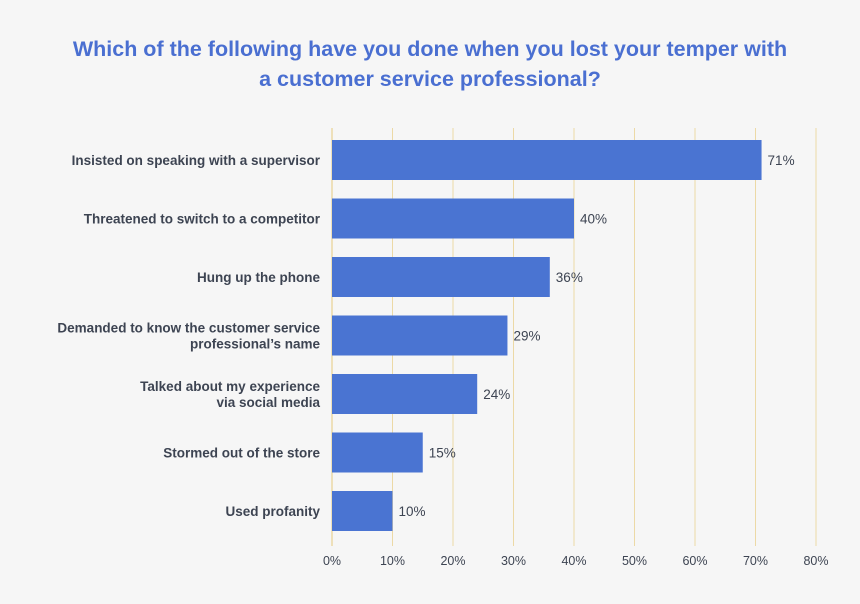  I want to click on tick-label-50: 50%, so click(634, 561).